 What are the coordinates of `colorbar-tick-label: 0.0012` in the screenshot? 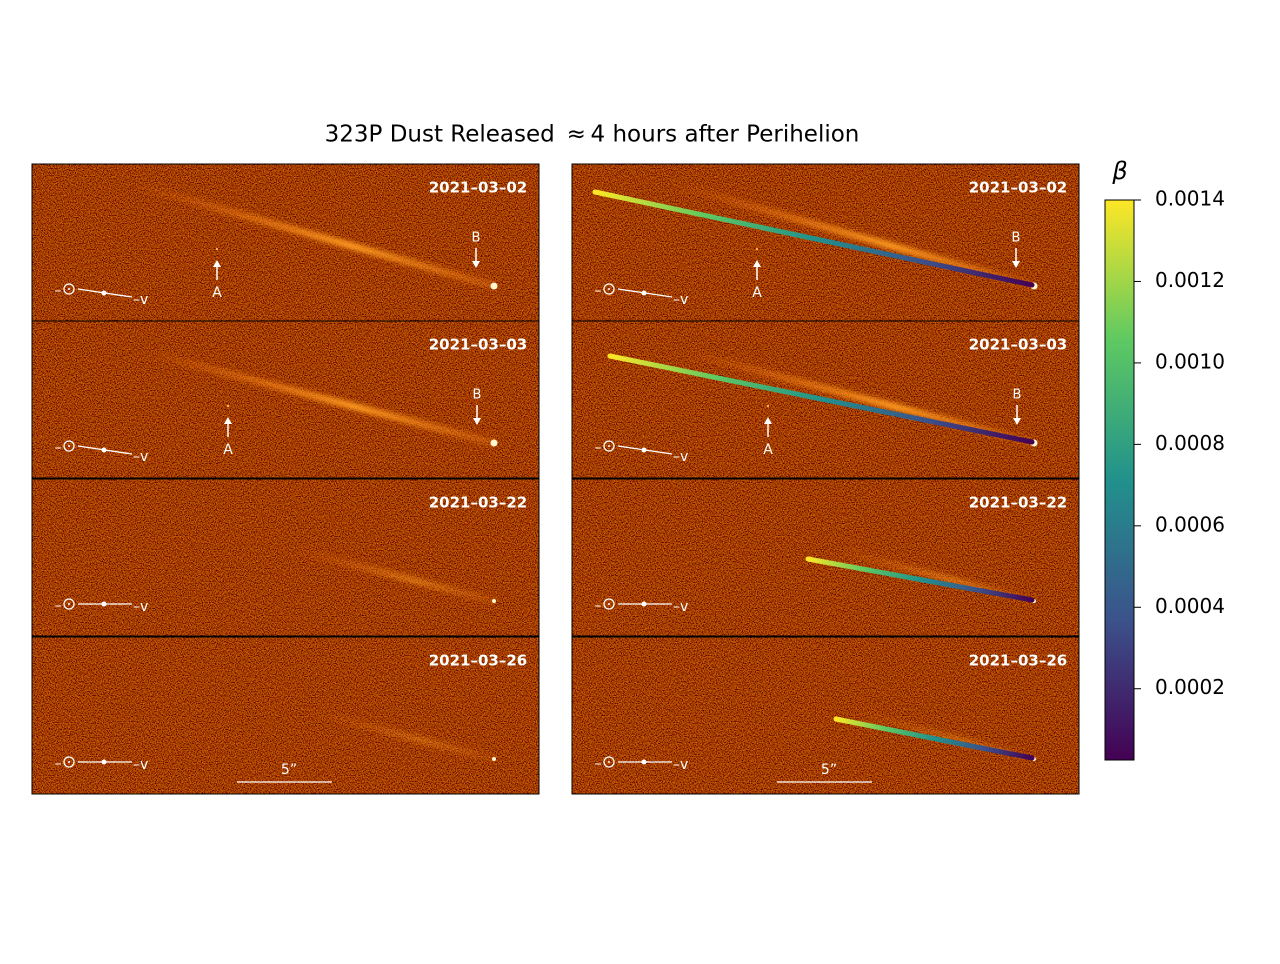 It's located at (1190, 280).